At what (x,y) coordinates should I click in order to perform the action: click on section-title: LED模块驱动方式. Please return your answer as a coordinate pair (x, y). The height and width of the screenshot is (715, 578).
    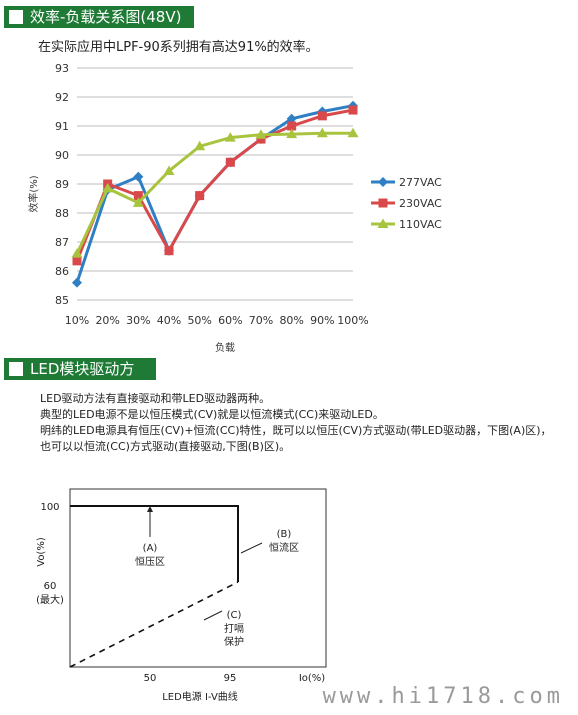
    Looking at the image, I should click on (82, 380).